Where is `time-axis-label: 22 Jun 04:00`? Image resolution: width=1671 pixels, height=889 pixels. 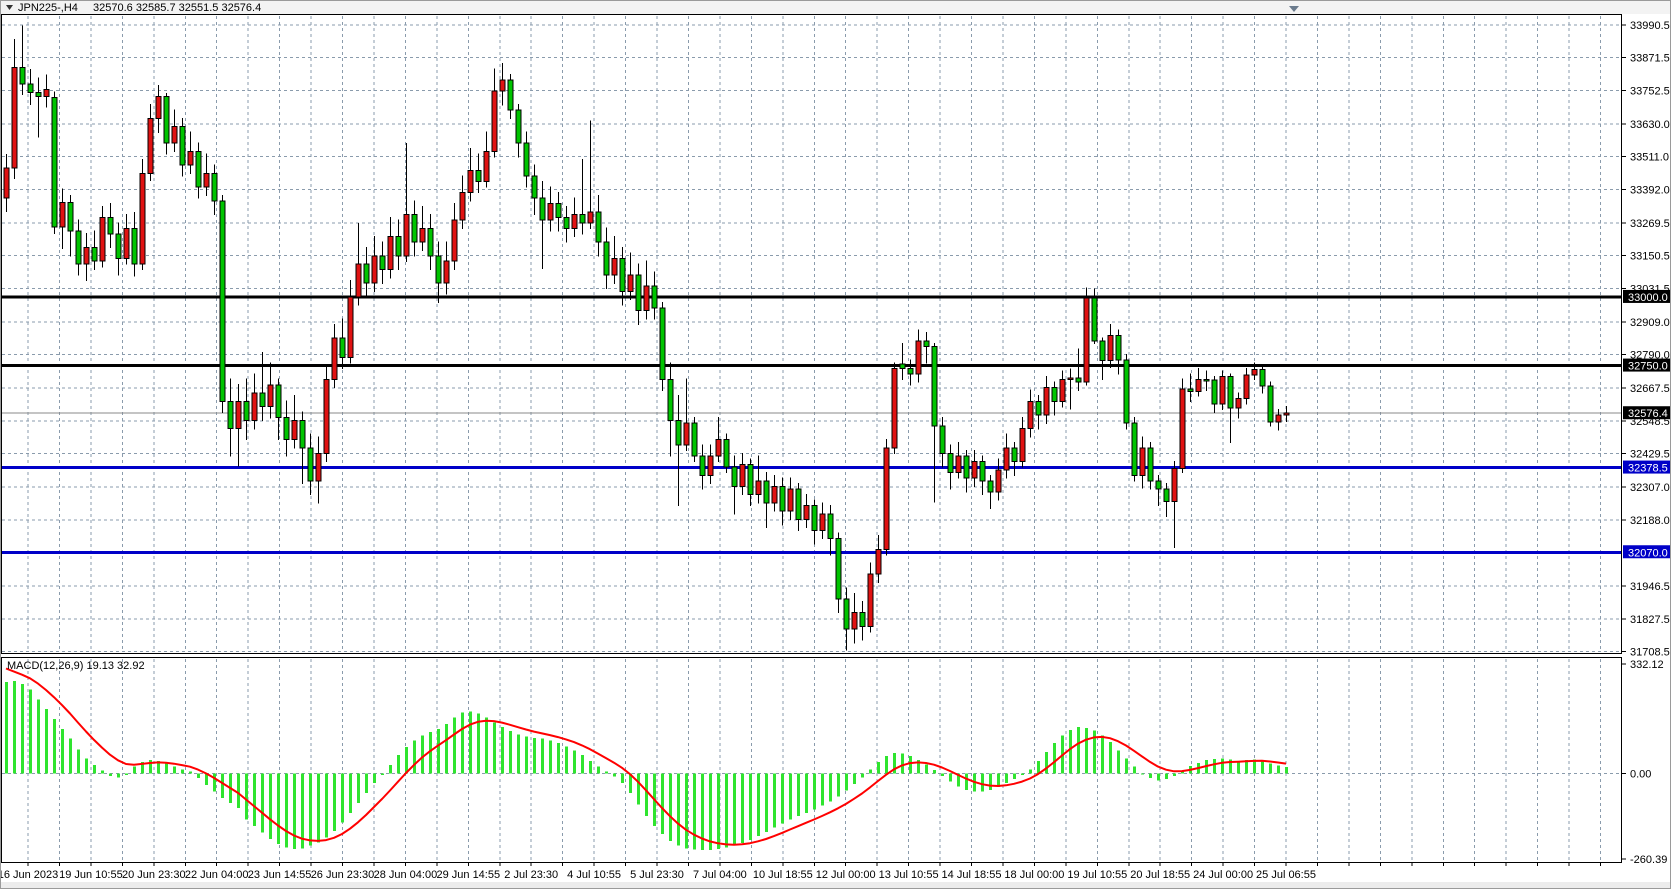 time-axis-label: 22 Jun 04:00 is located at coordinates (217, 875).